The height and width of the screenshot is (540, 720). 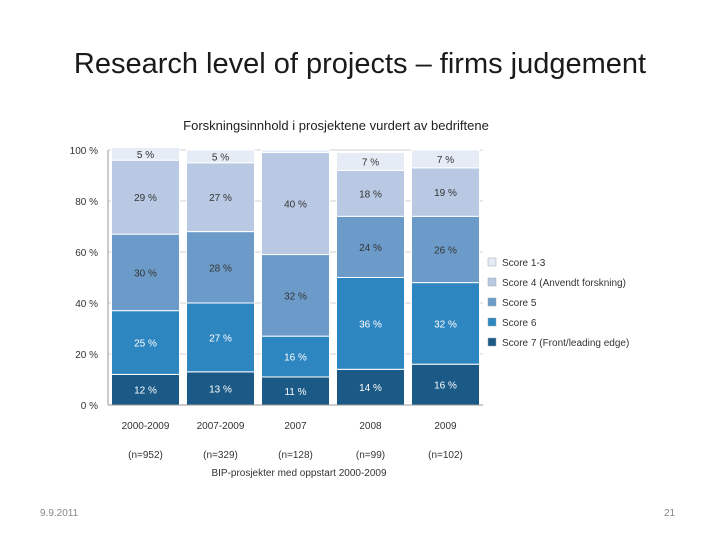 I want to click on data-label: 19 %, so click(x=445, y=193).